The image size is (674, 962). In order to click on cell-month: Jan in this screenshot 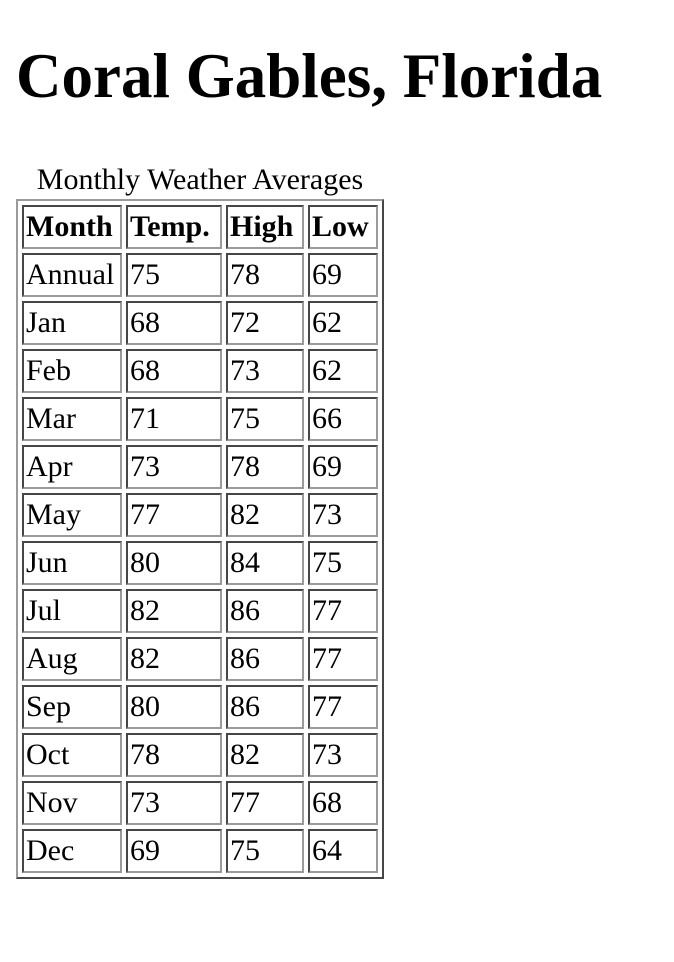, I will do `click(72, 323)`.